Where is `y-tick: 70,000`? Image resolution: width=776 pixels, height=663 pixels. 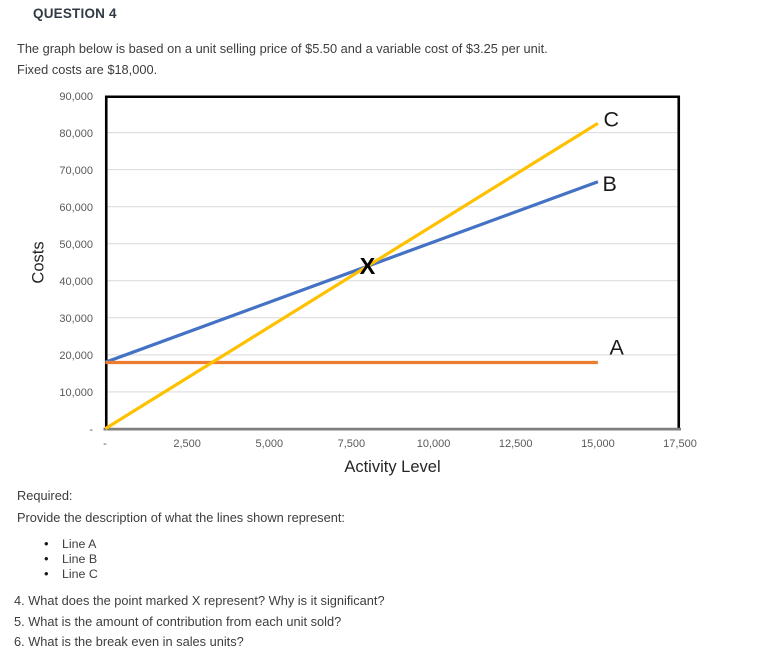
y-tick: 70,000 is located at coordinates (76, 171).